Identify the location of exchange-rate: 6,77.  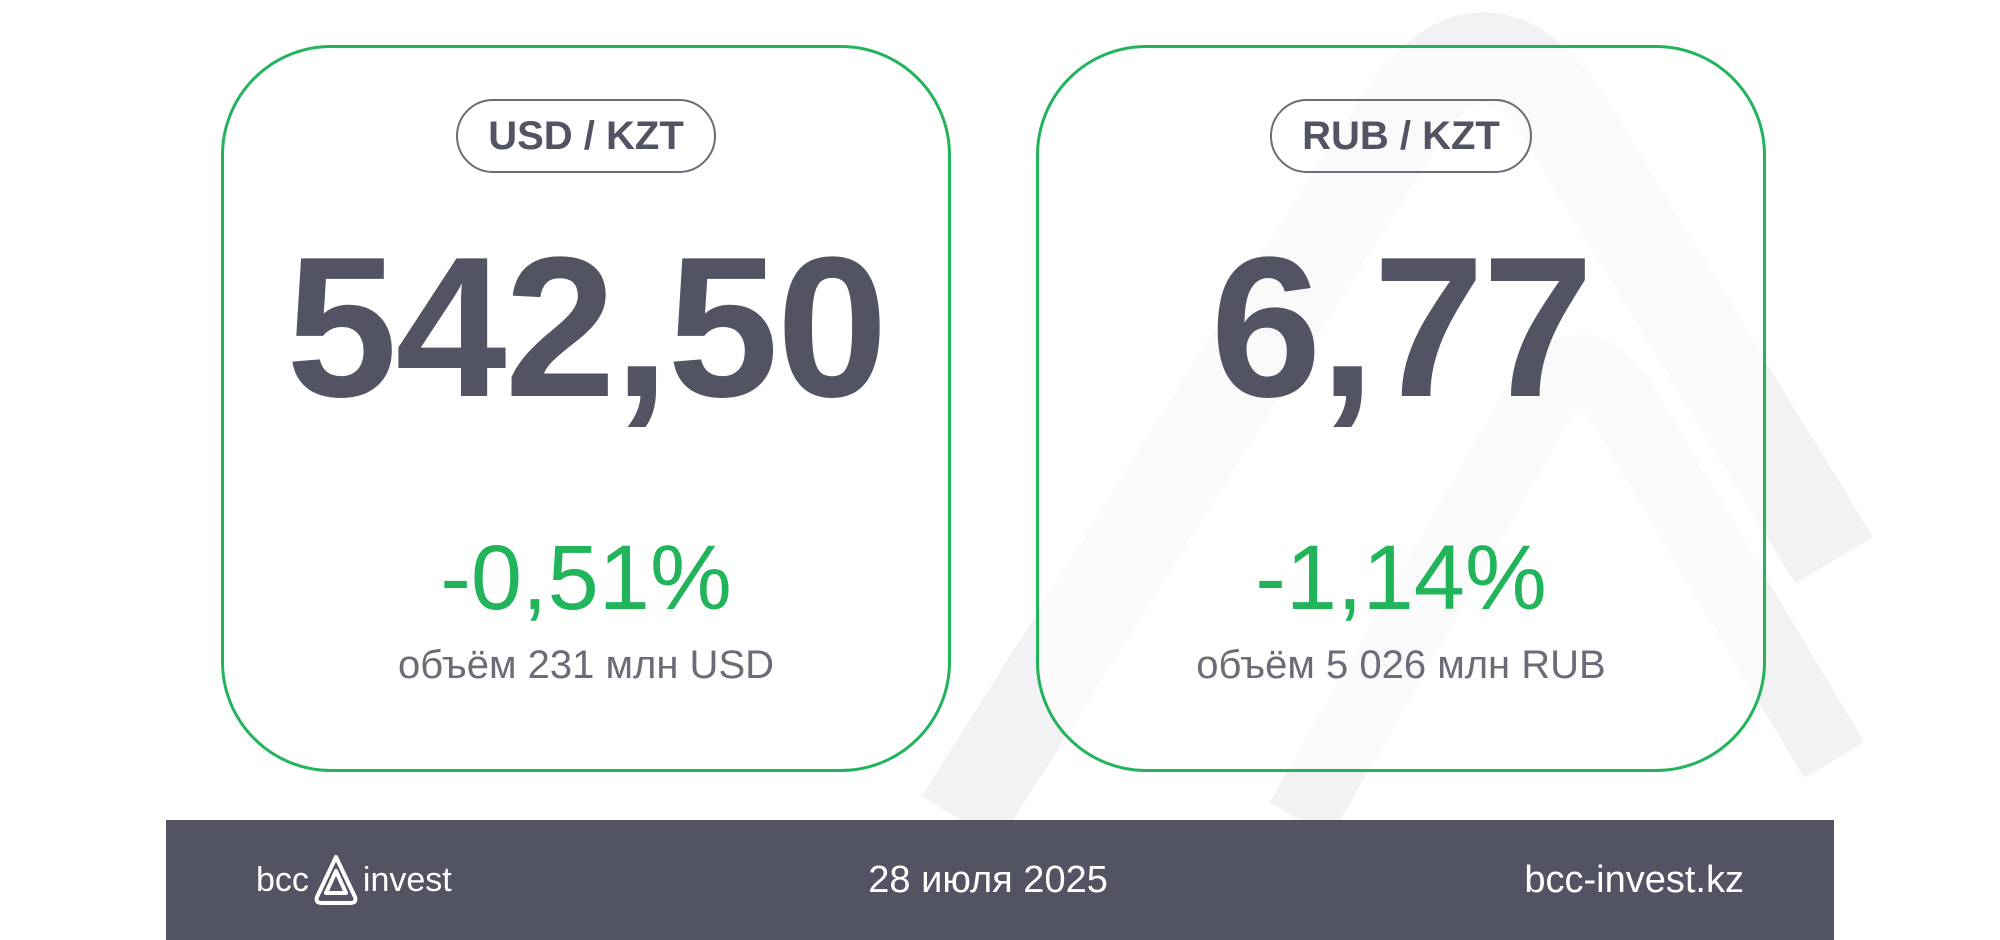
(1401, 327).